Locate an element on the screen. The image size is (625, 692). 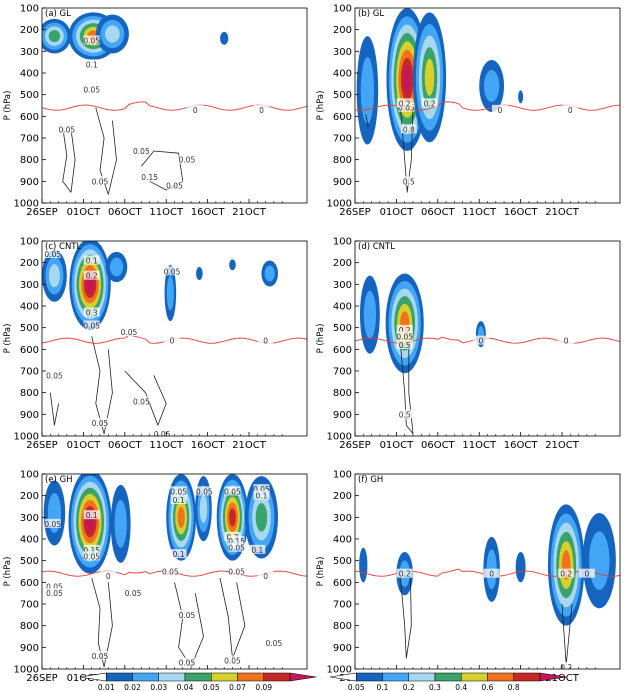
colorbar-label: 0.3 is located at coordinates (435, 687).